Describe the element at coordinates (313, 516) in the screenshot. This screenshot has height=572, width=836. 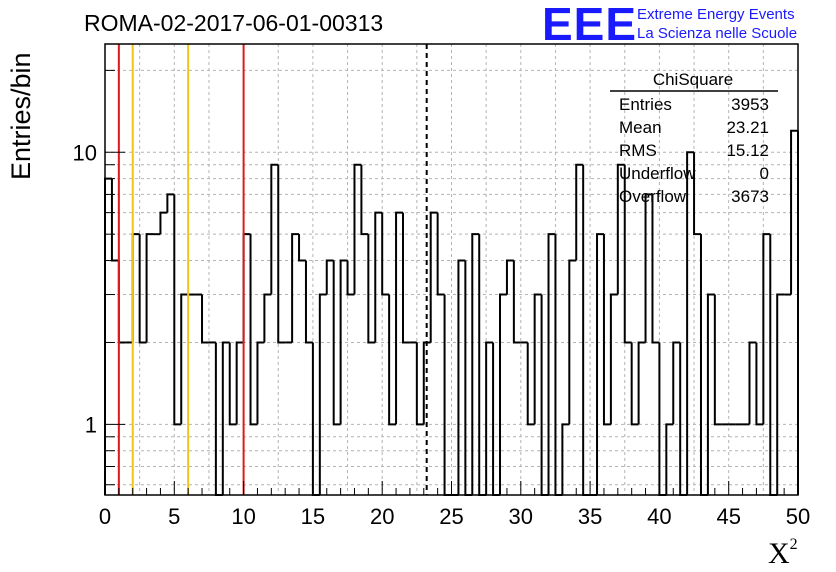
I see `x-tick-label: 15` at that location.